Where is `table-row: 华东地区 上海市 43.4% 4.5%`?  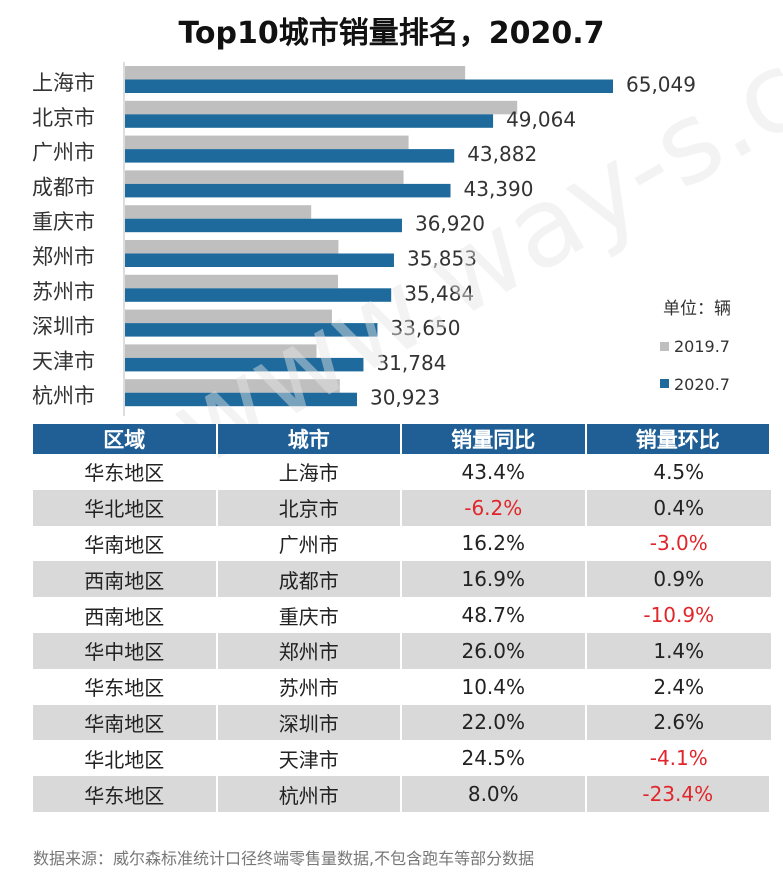
table-row: 华东地区 上海市 43.4% 4.5% is located at coordinates (402, 472).